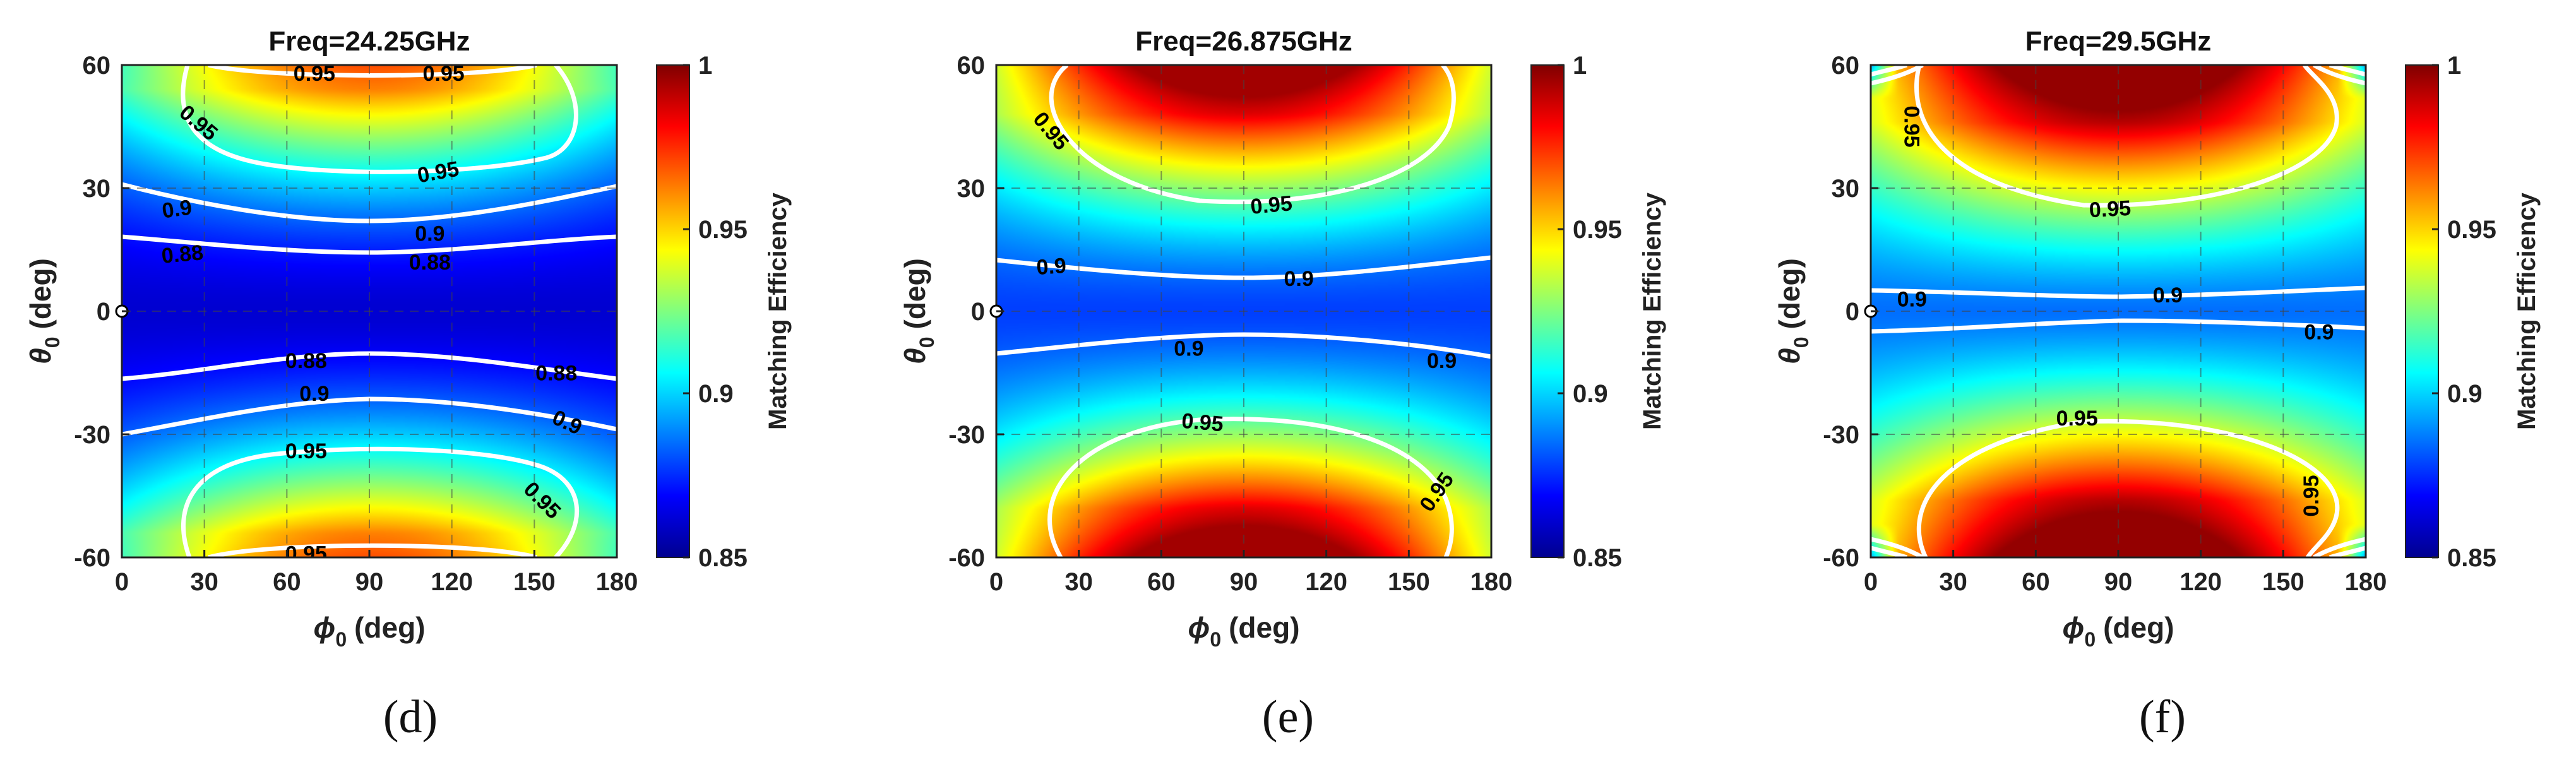 This screenshot has width=2576, height=767. Describe the element at coordinates (369, 42) in the screenshot. I see `panel-d-title: Freq=24.25GHz` at that location.